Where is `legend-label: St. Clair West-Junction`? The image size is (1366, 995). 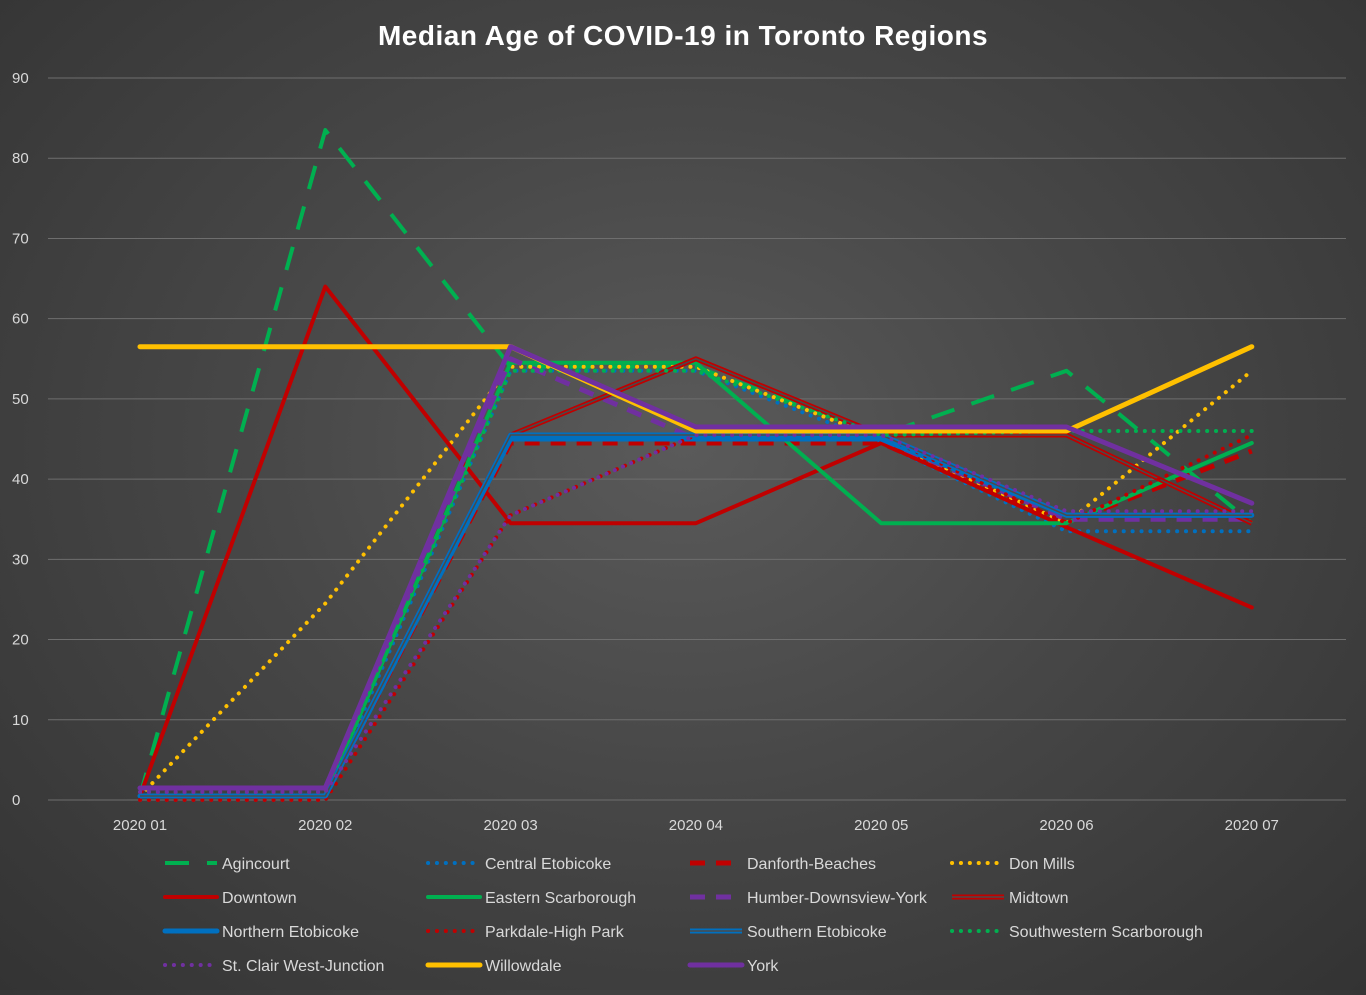
legend-label: St. Clair West-Junction is located at coordinates (303, 966).